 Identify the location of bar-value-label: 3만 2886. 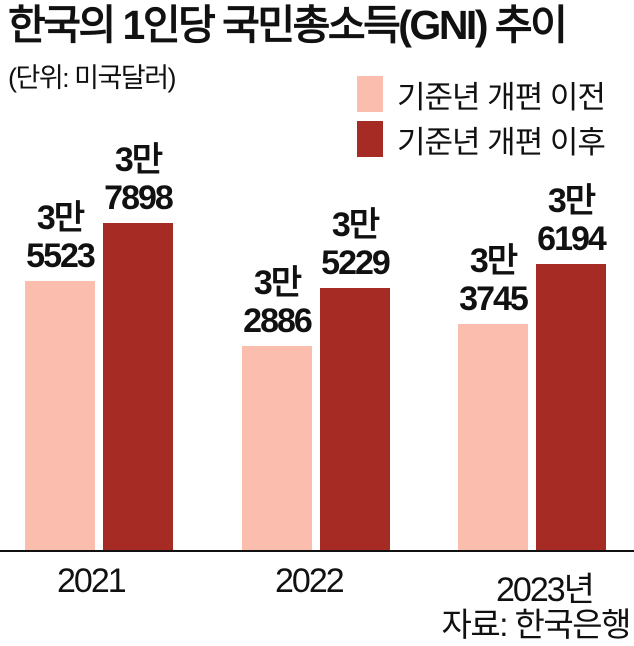
(277, 302).